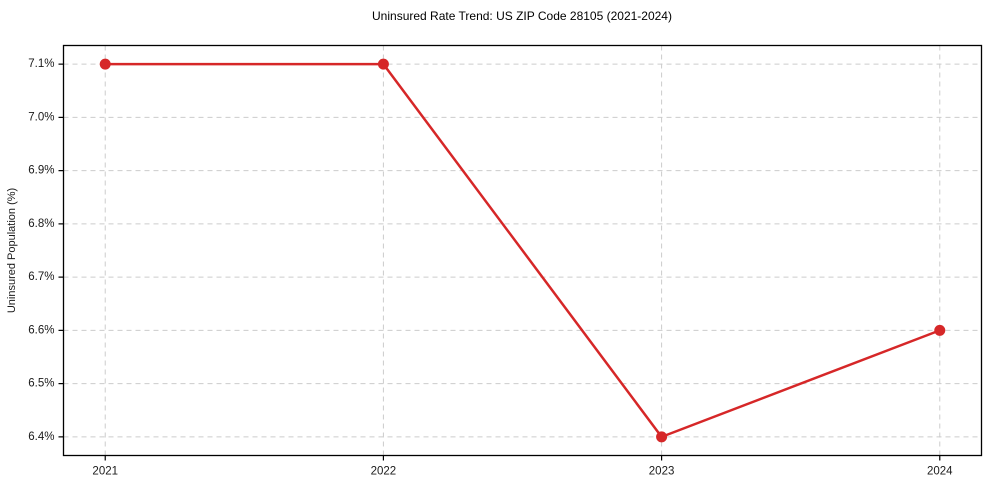  I want to click on y-tick-label: 6.7%, so click(41, 277).